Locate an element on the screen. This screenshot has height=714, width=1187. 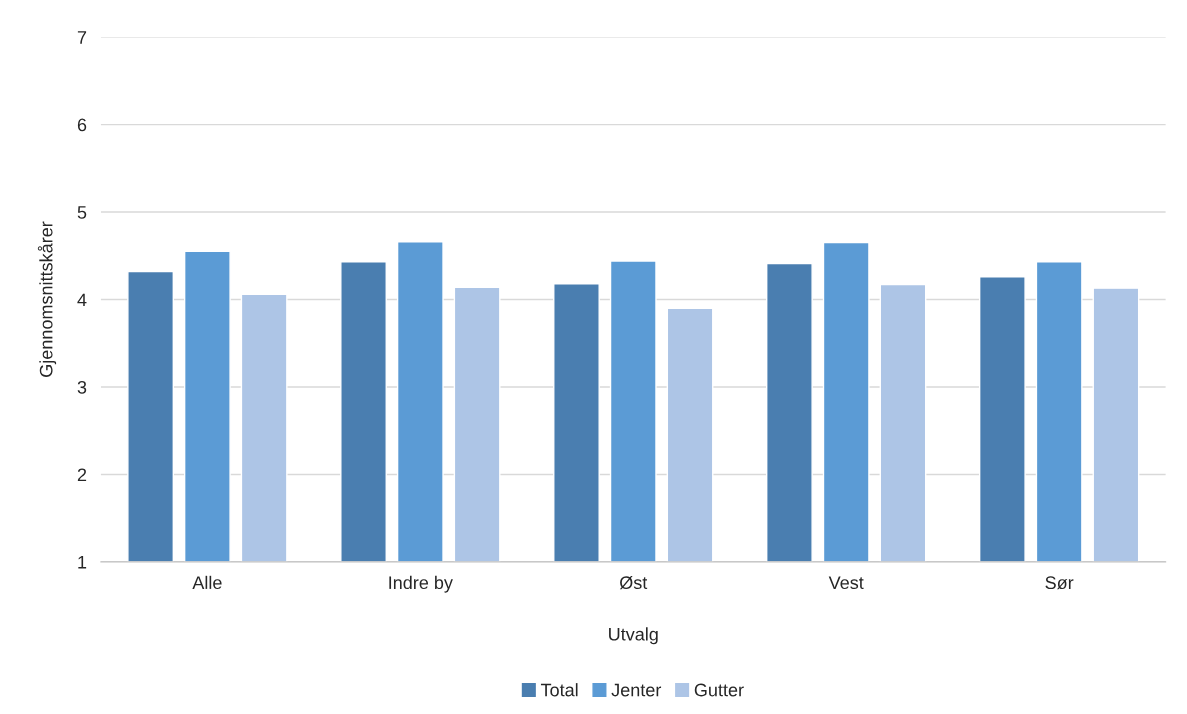
legend-label: Jenter is located at coordinates (636, 690).